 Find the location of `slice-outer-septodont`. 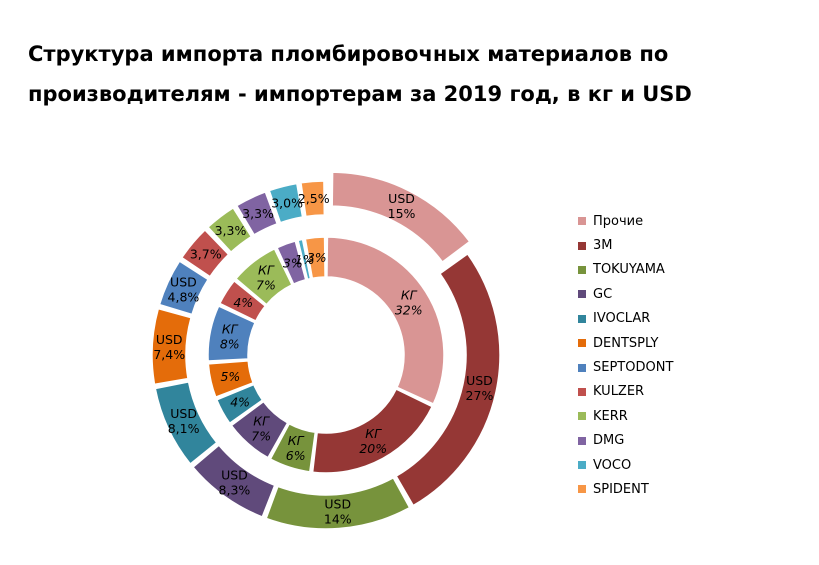

slice-outer-septodont is located at coordinates (184, 288).